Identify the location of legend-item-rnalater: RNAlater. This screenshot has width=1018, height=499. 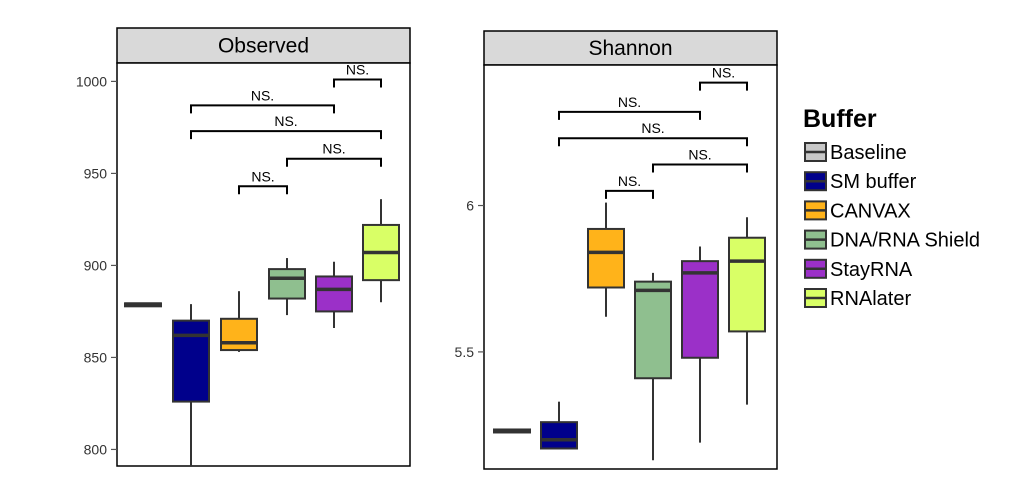
(857, 299).